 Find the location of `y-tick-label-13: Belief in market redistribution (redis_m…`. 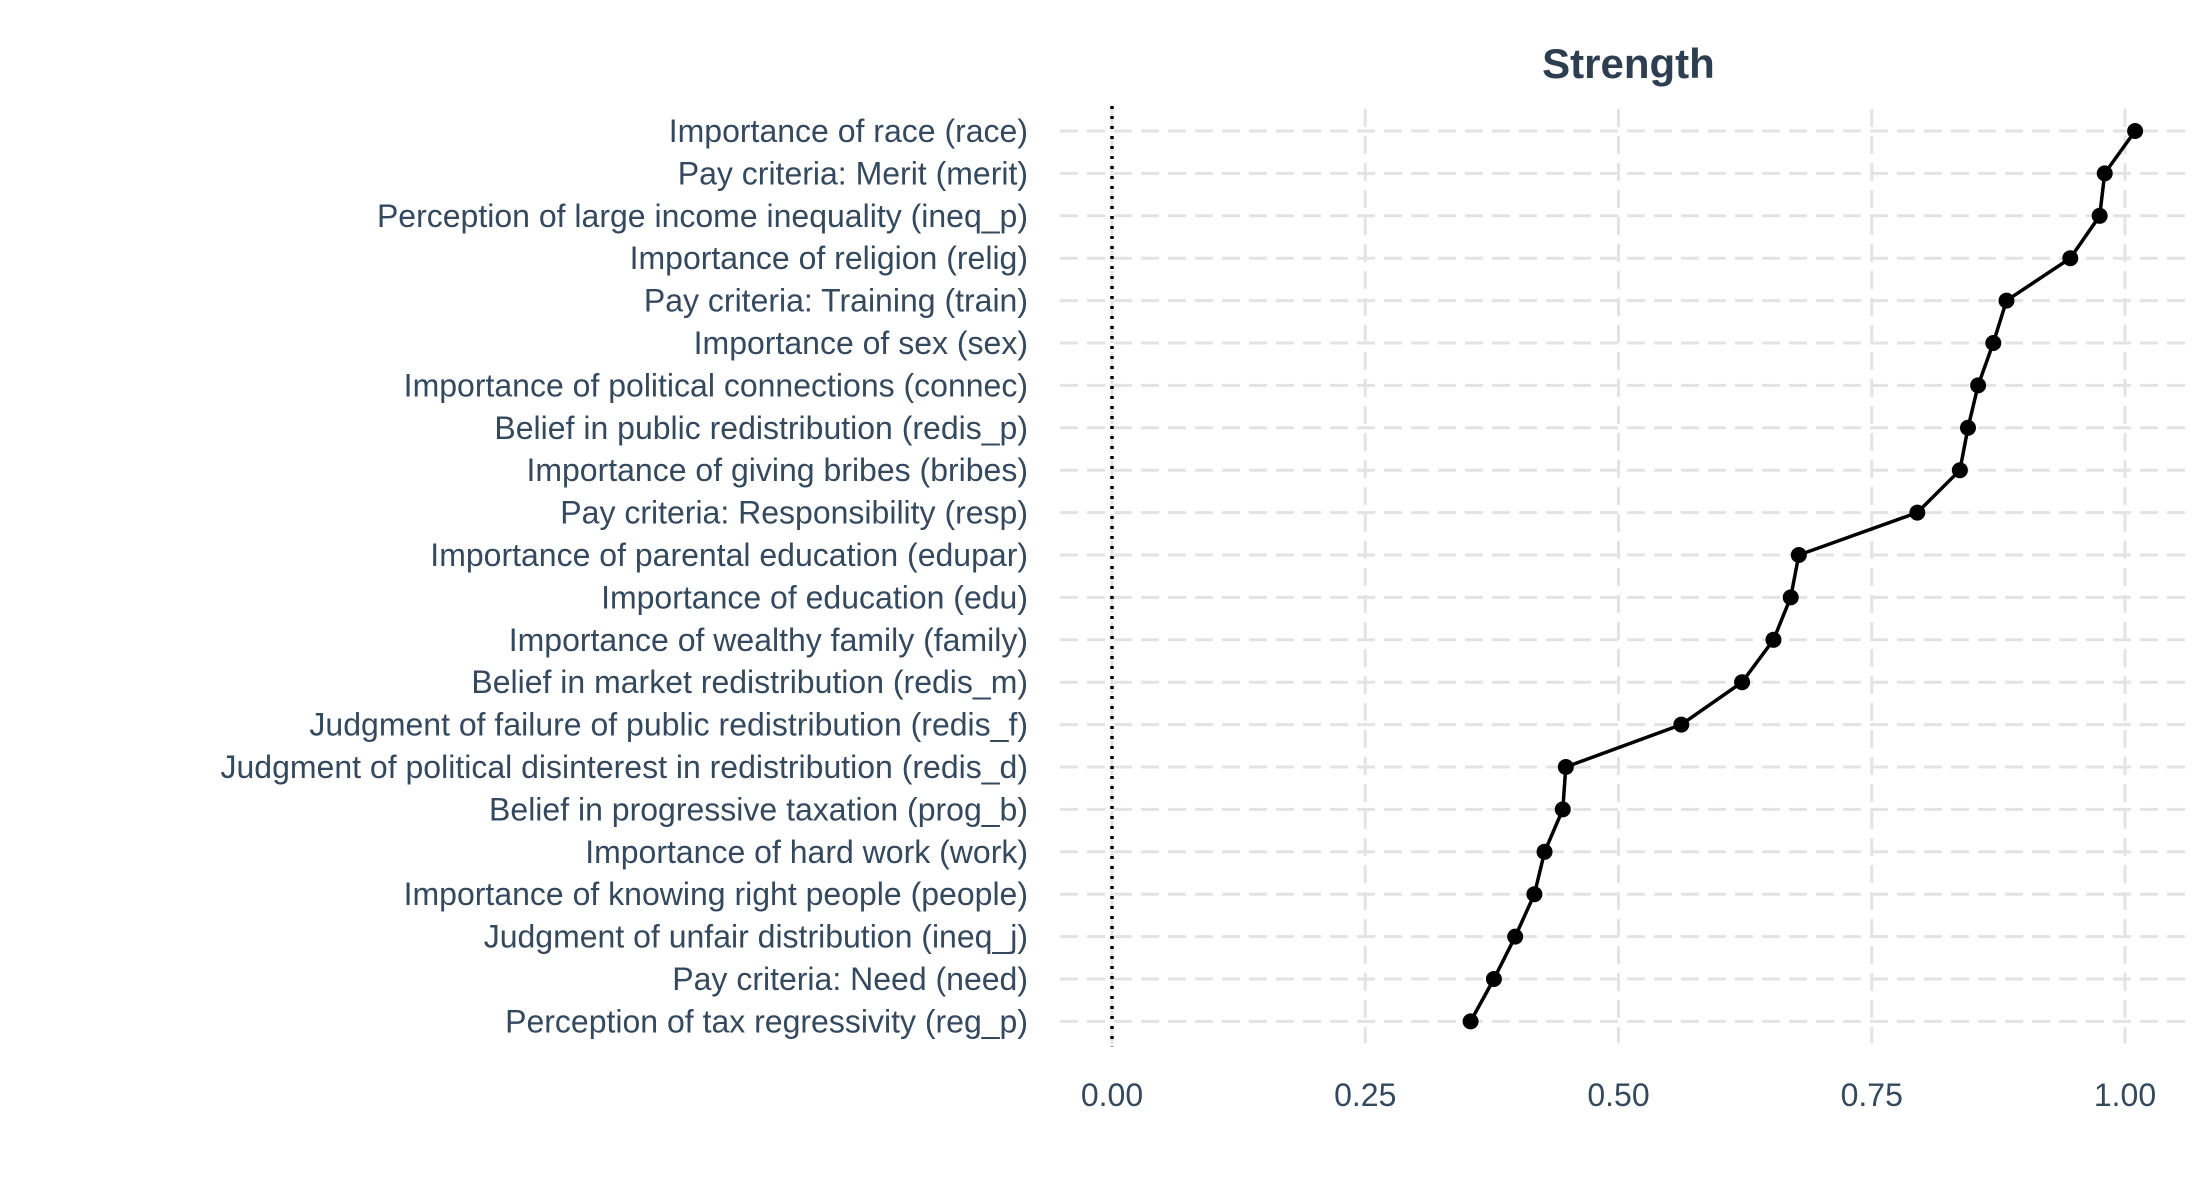

y-tick-label-13: Belief in market redistribution (redis_m… is located at coordinates (749, 682).